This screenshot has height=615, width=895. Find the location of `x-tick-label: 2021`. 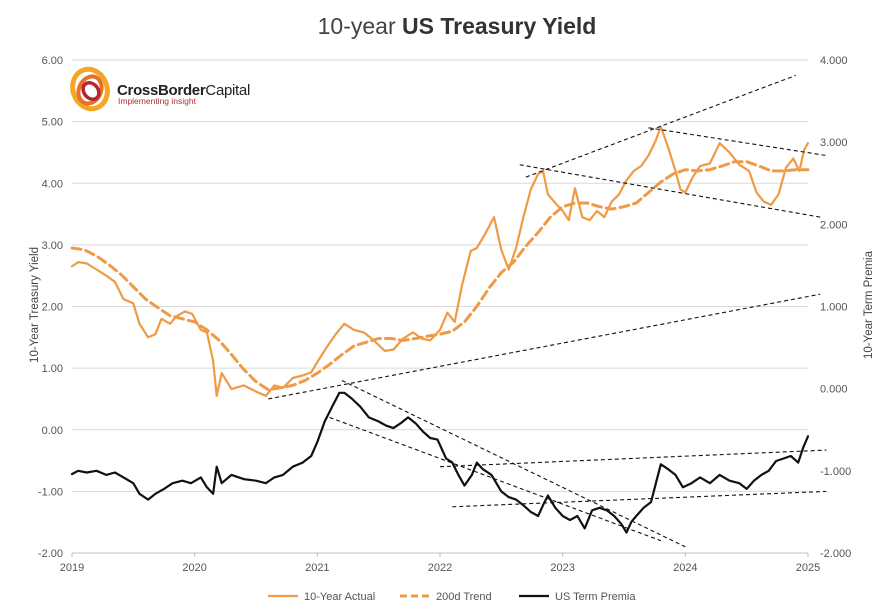

x-tick-label: 2021 is located at coordinates (317, 568).